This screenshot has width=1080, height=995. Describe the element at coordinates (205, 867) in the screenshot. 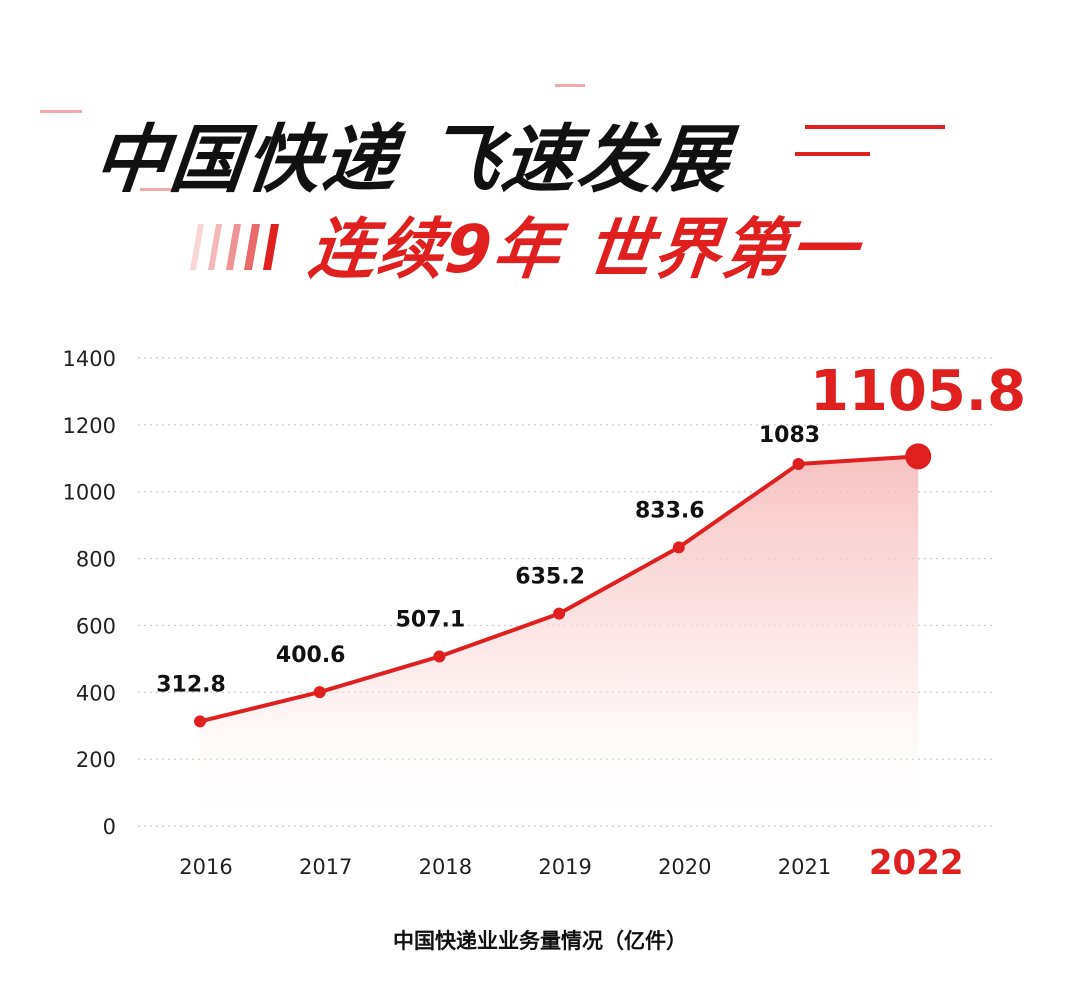

I see `x-tick-label: 2016` at that location.